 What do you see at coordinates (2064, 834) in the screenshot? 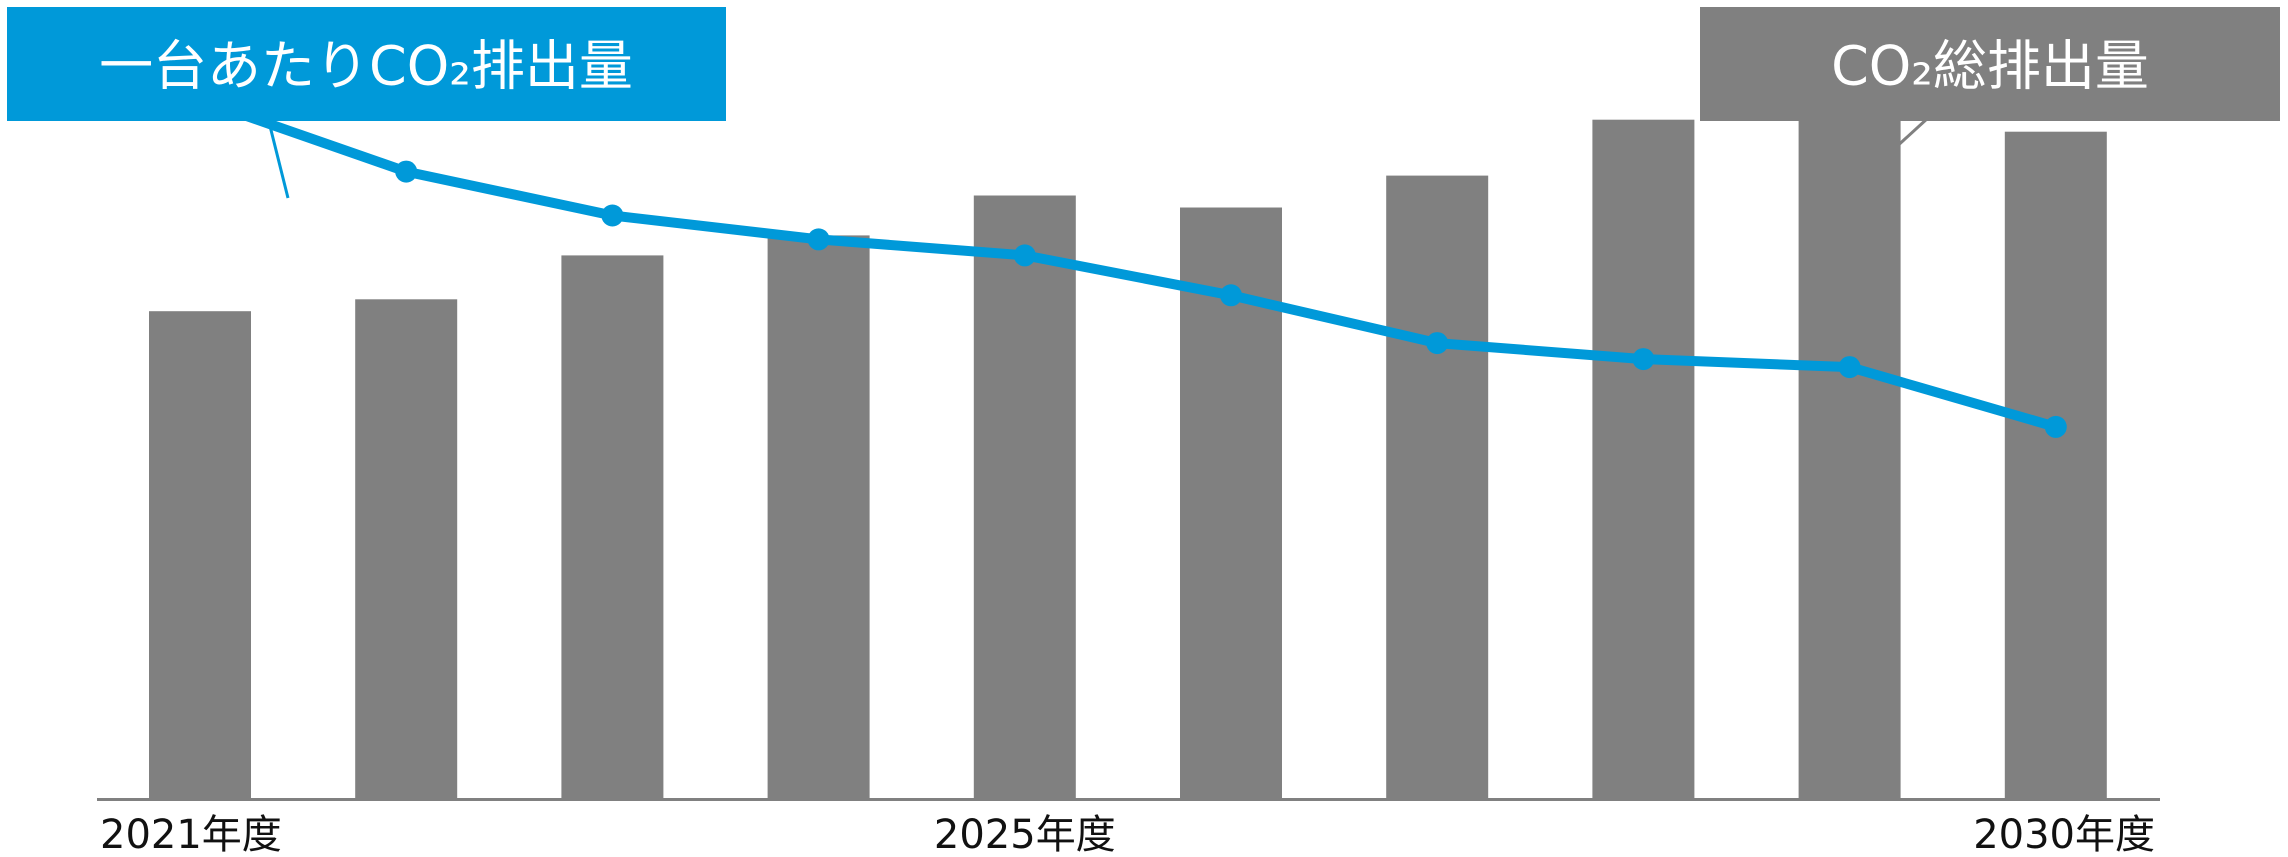
I see `x-tick-label-9: 2030年度` at bounding box center [2064, 834].